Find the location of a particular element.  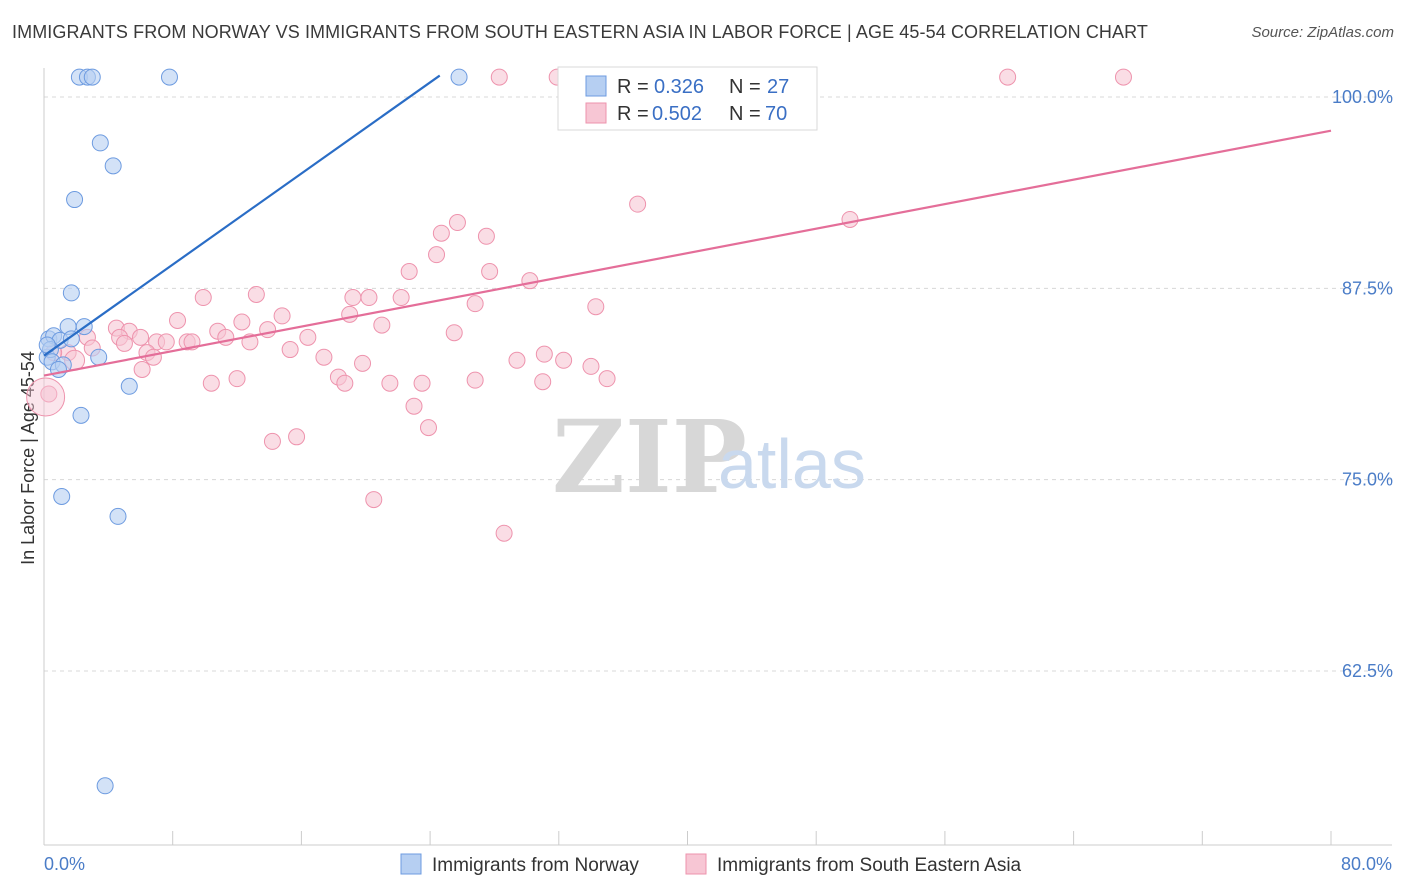

y-tick-label: 75.0% is located at coordinates (1367, 480).